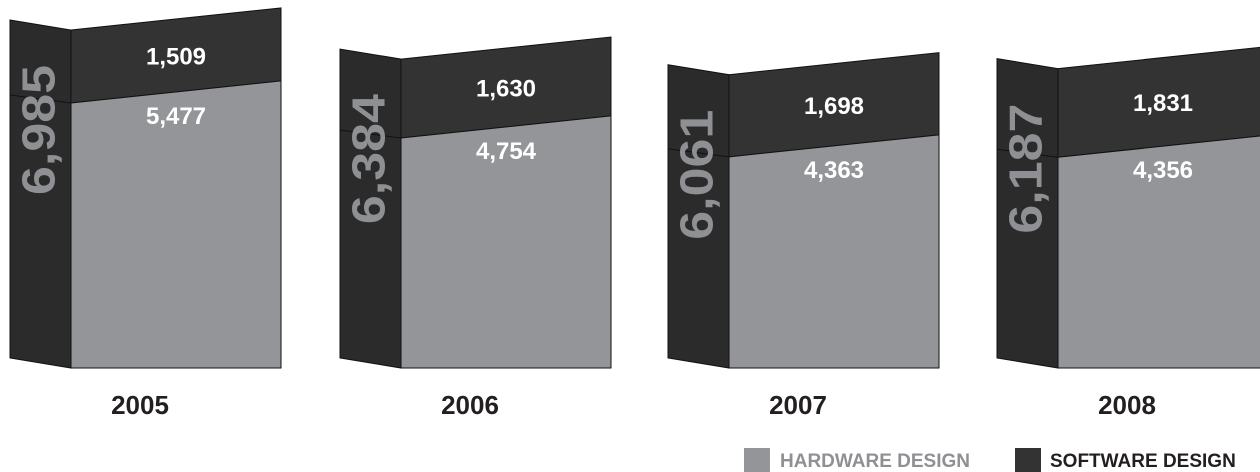  I want to click on label-total-2006: 6,384, so click(369, 159).